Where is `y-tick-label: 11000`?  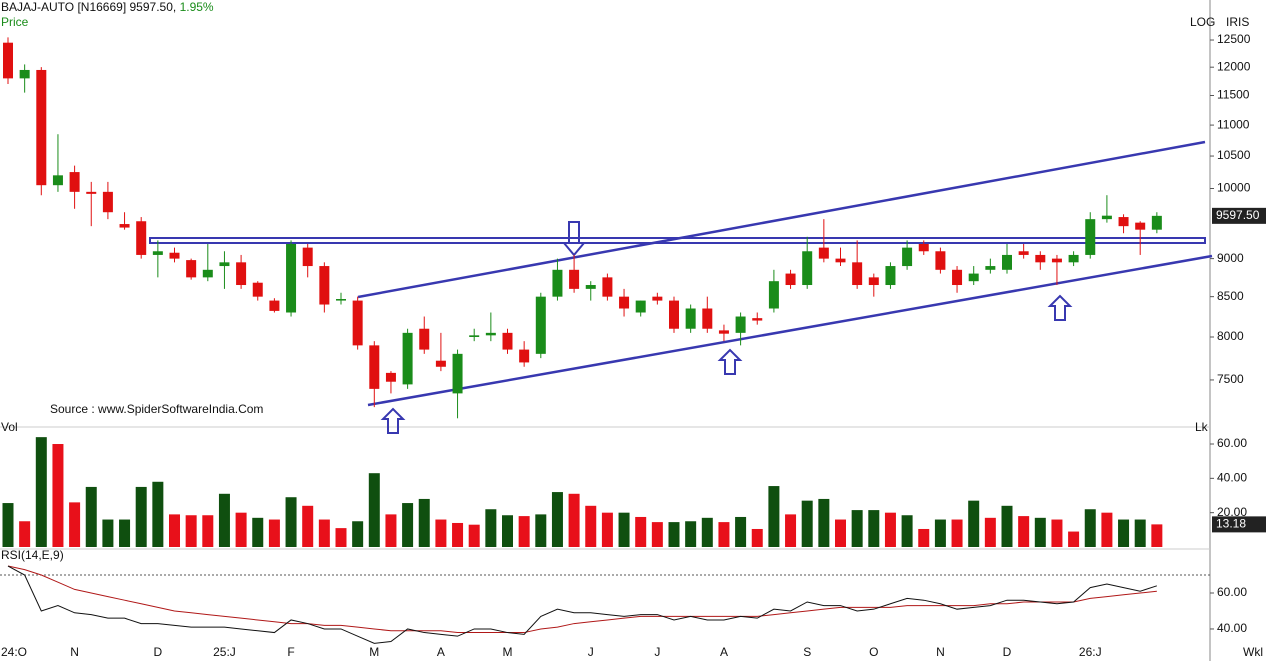 y-tick-label: 11000 is located at coordinates (1233, 124).